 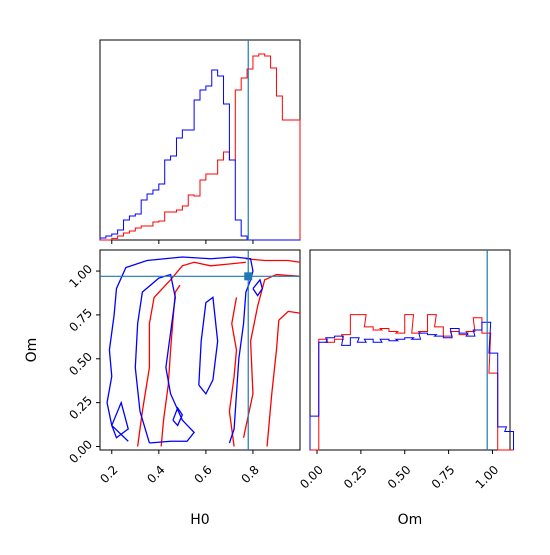 I want to click on om-histogram-x-tick-label: 0.50, so click(x=399, y=477).